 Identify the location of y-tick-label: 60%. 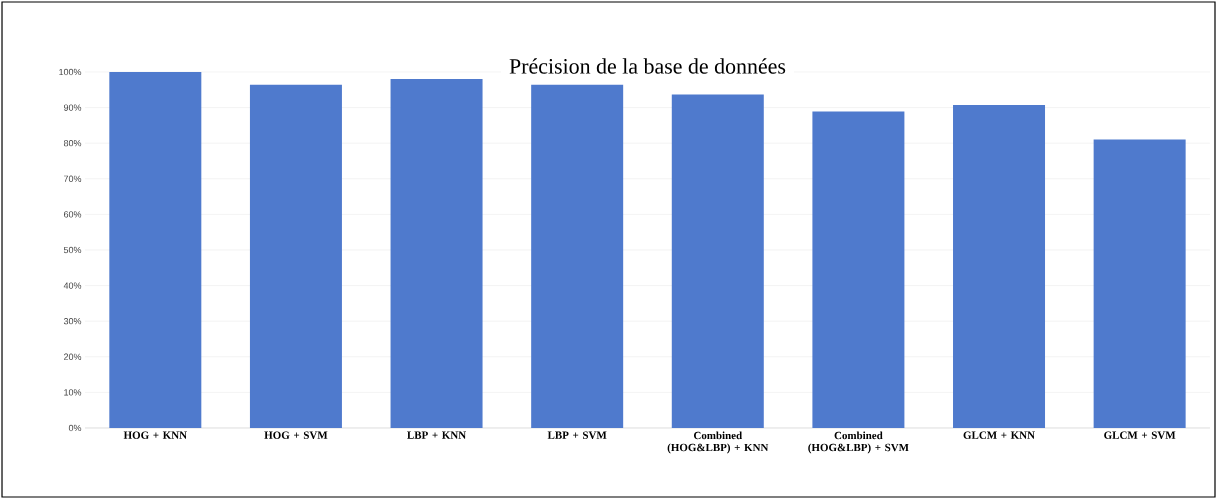
(73, 214).